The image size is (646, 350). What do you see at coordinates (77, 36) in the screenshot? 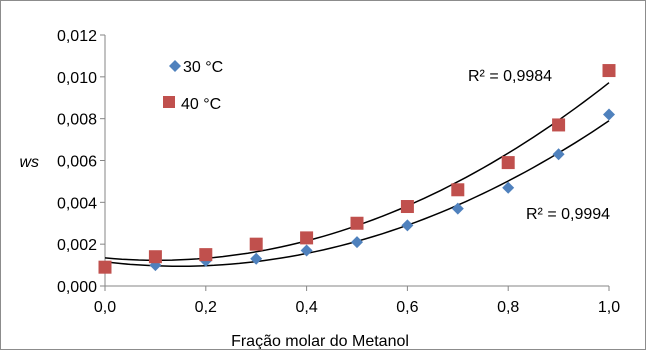
I see `y-tick-label: 0,012` at bounding box center [77, 36].